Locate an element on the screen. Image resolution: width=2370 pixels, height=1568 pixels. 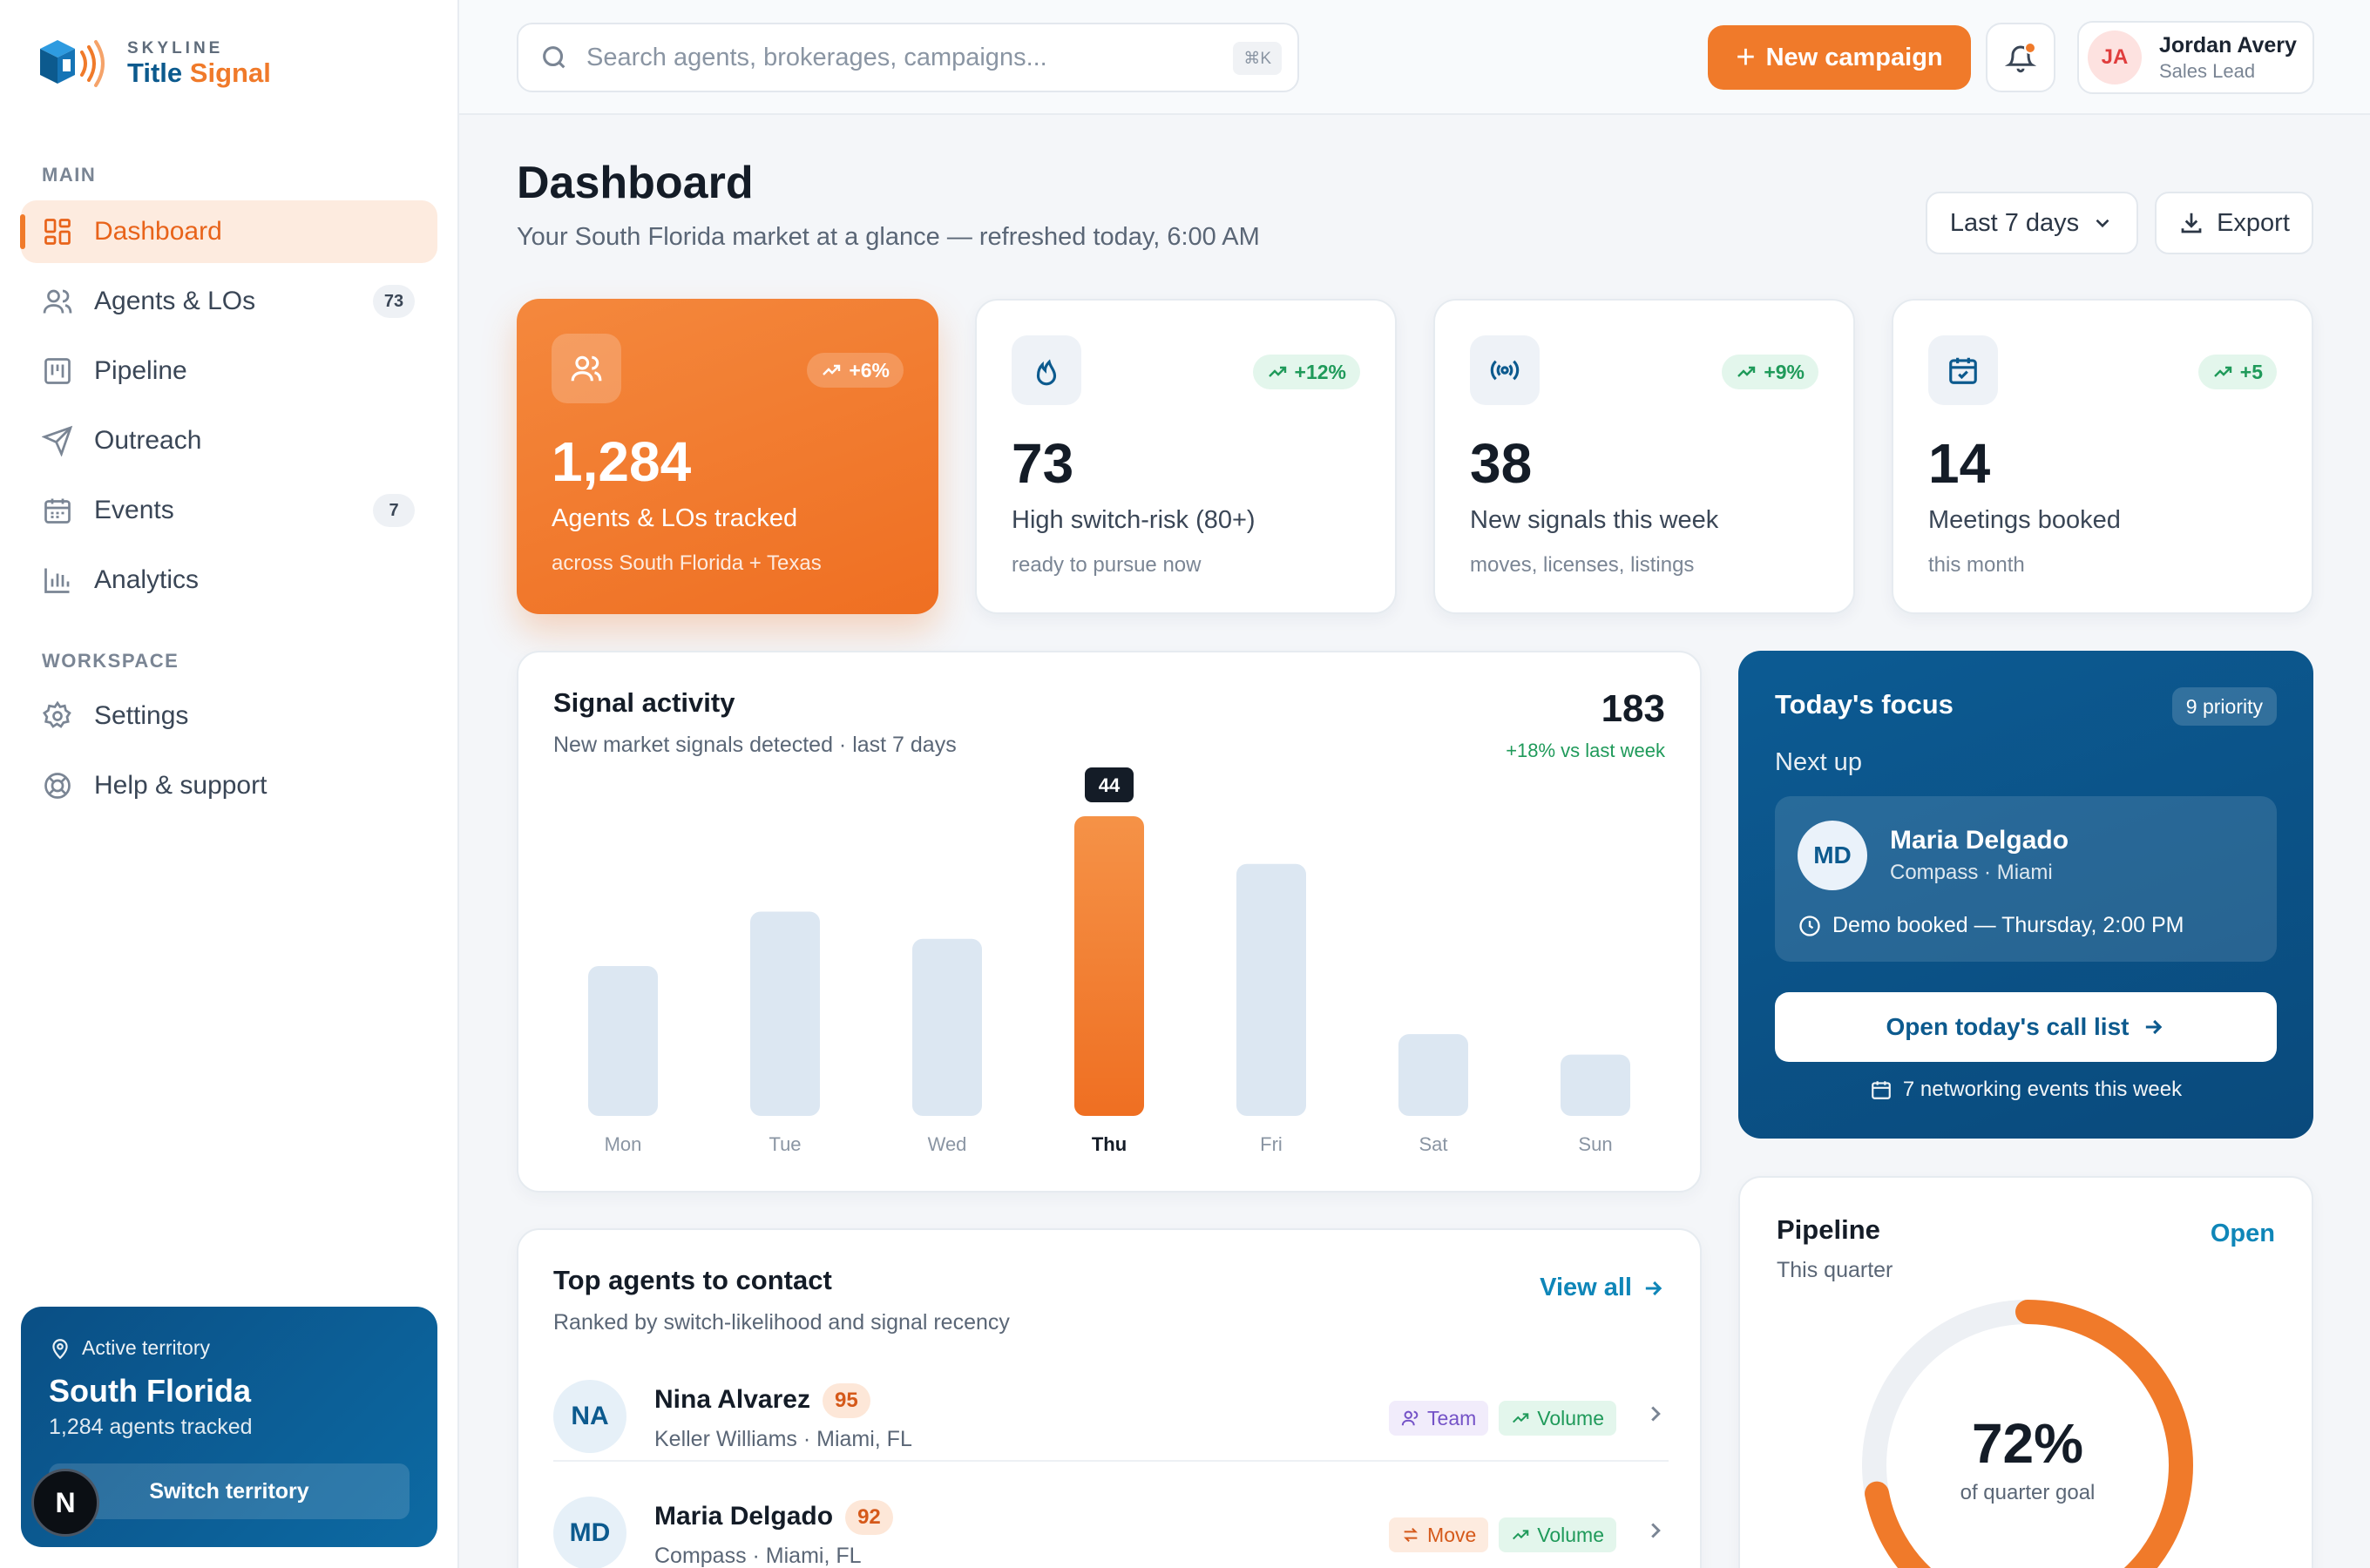
tag-volume: Volume is located at coordinates (1557, 1418).